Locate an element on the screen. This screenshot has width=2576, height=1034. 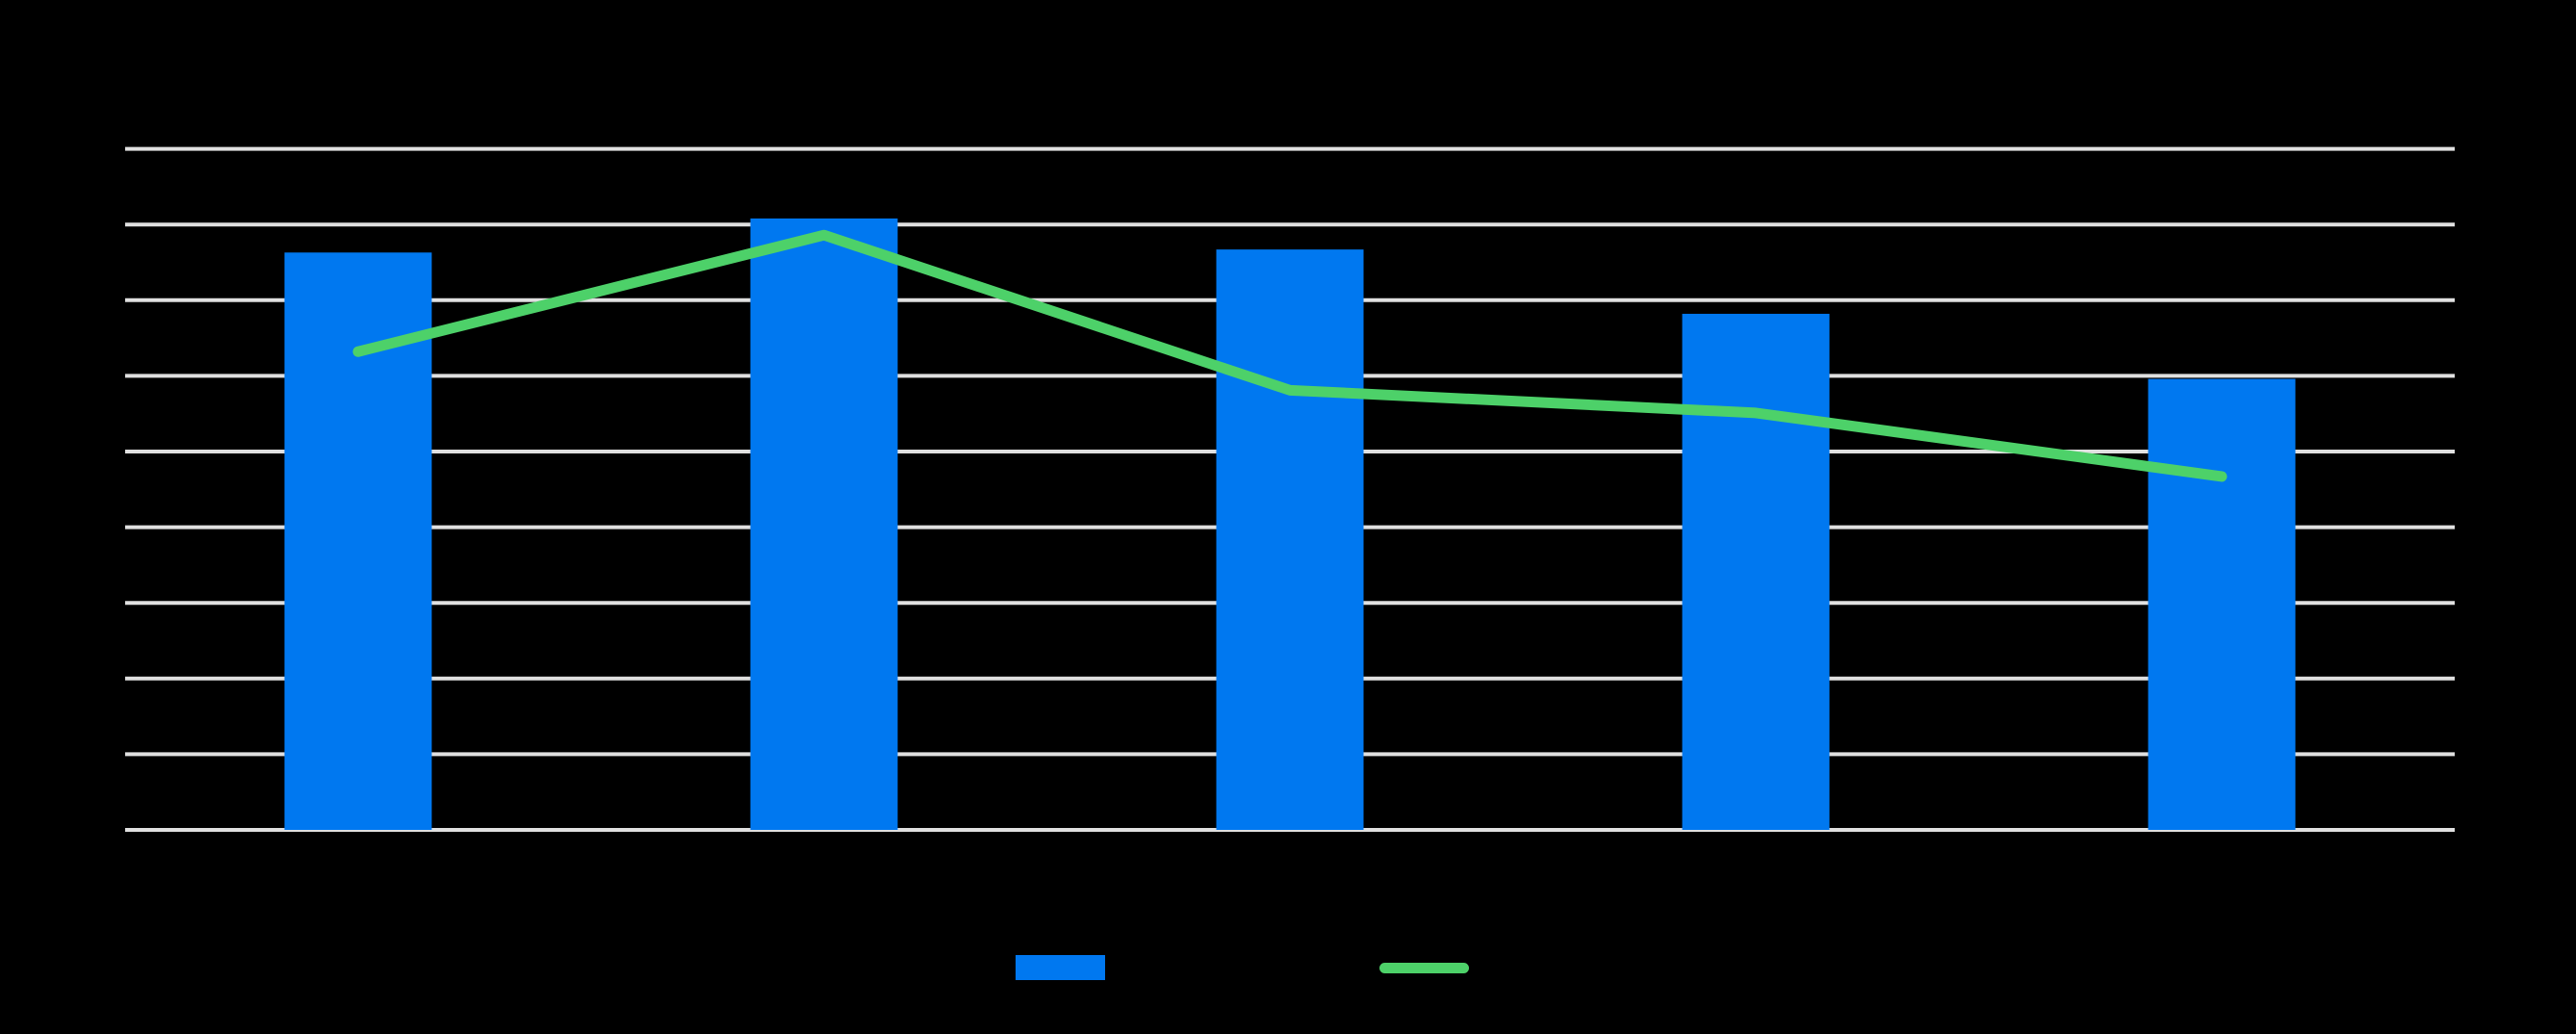
legend-item-series-1: Series 1 is located at coordinates (1107, 967).